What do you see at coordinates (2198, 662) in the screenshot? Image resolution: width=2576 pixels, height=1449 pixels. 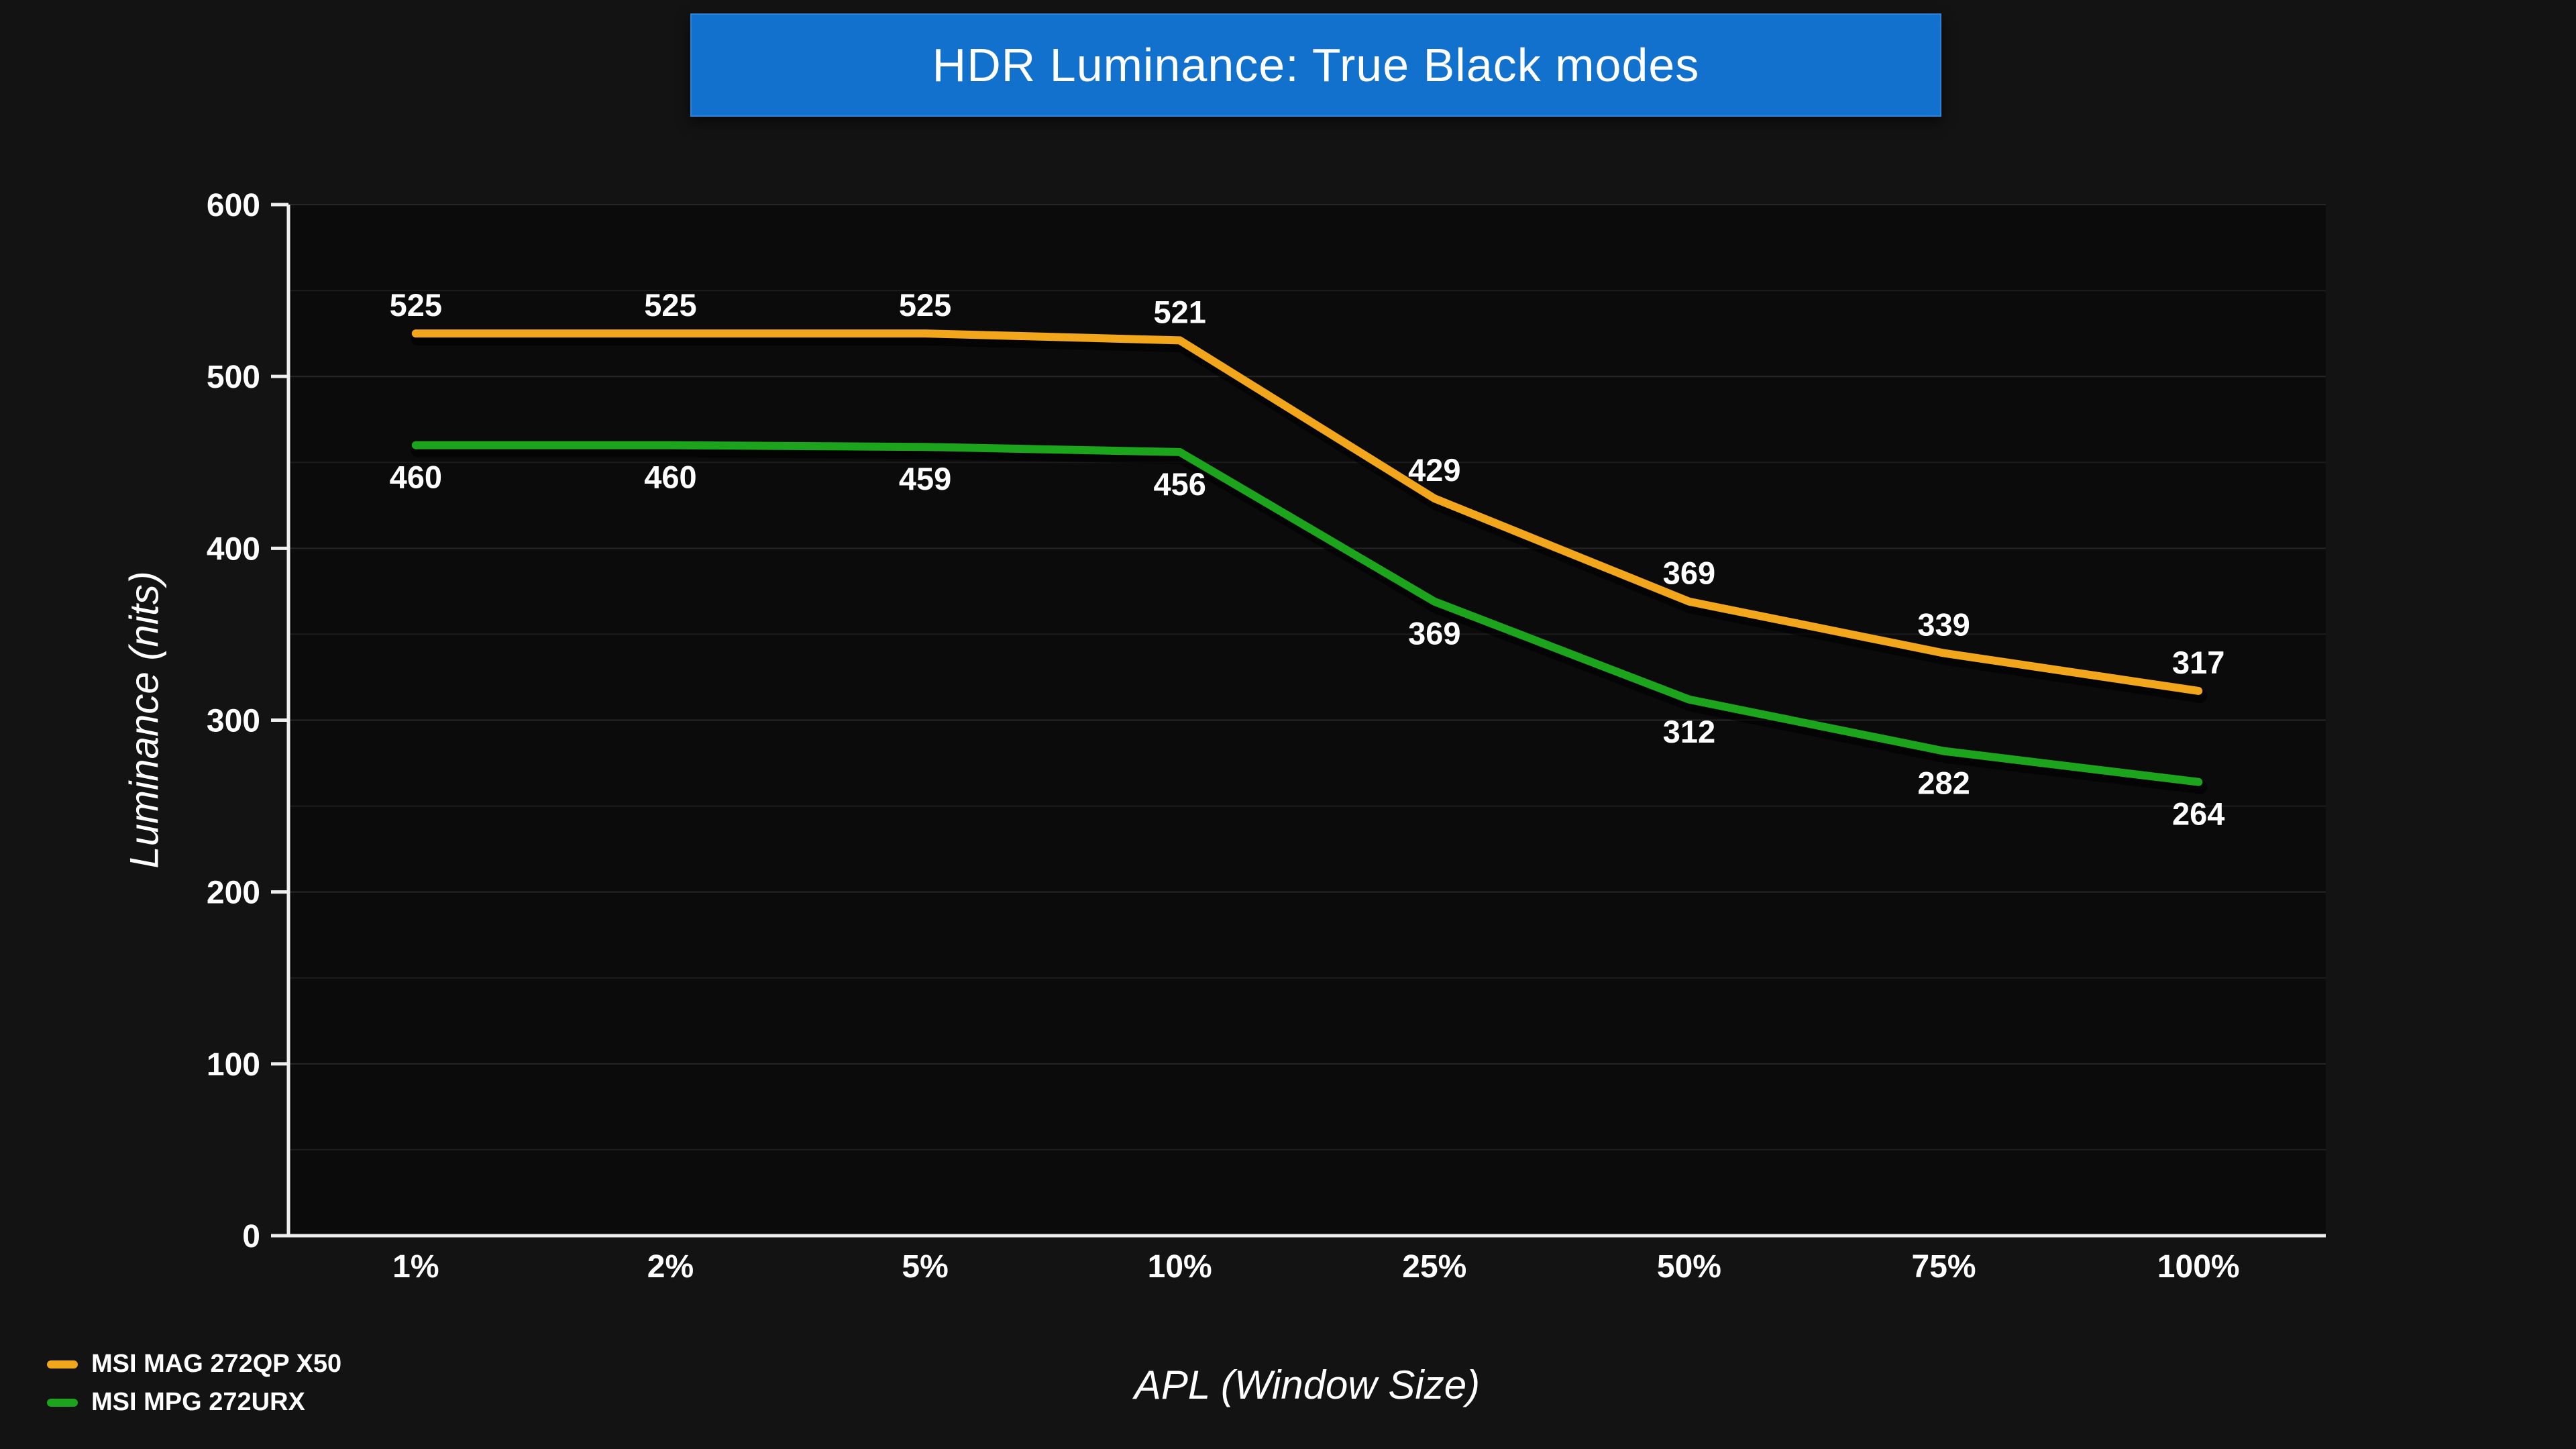 I see `svg-text: 317` at bounding box center [2198, 662].